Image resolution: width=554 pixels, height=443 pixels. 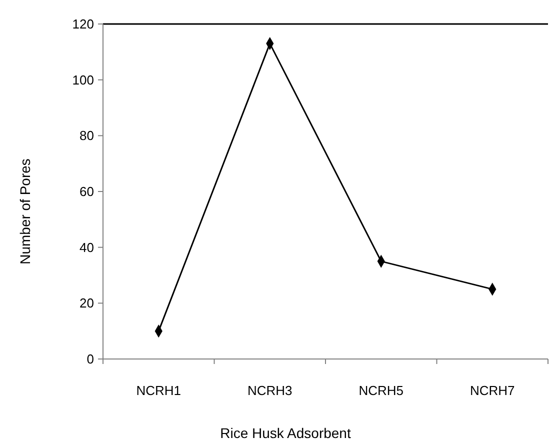 What do you see at coordinates (83, 80) in the screenshot?
I see `y-tick-label: 100` at bounding box center [83, 80].